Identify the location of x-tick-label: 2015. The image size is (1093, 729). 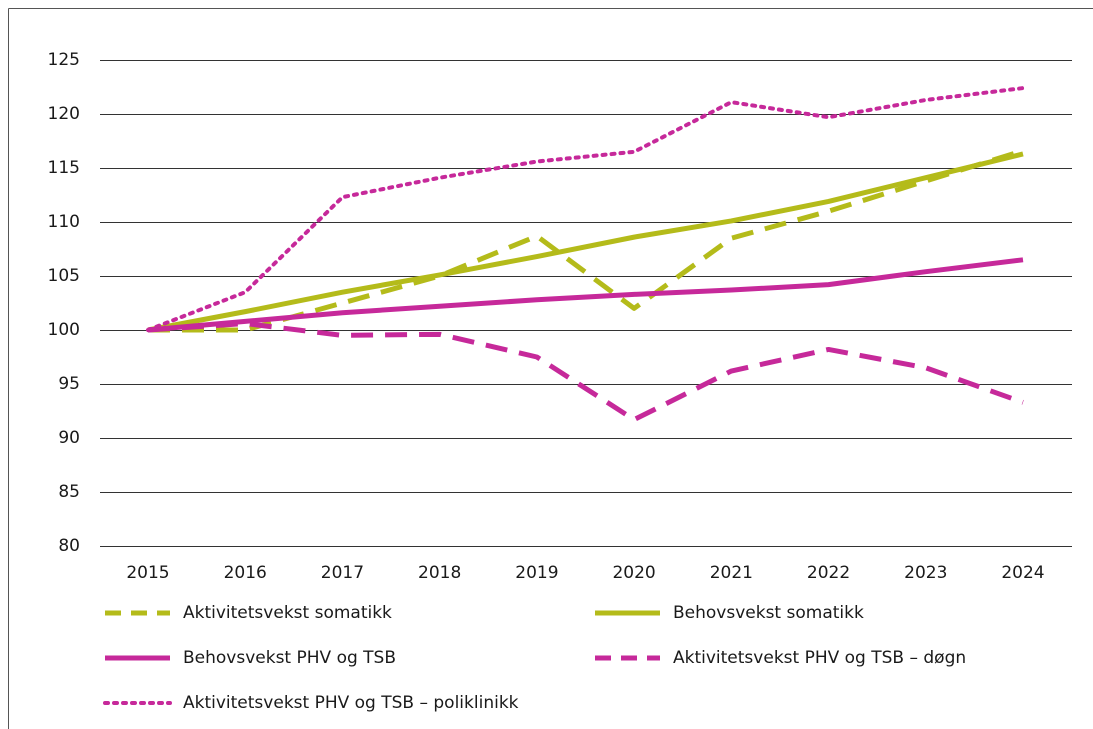
(147, 573).